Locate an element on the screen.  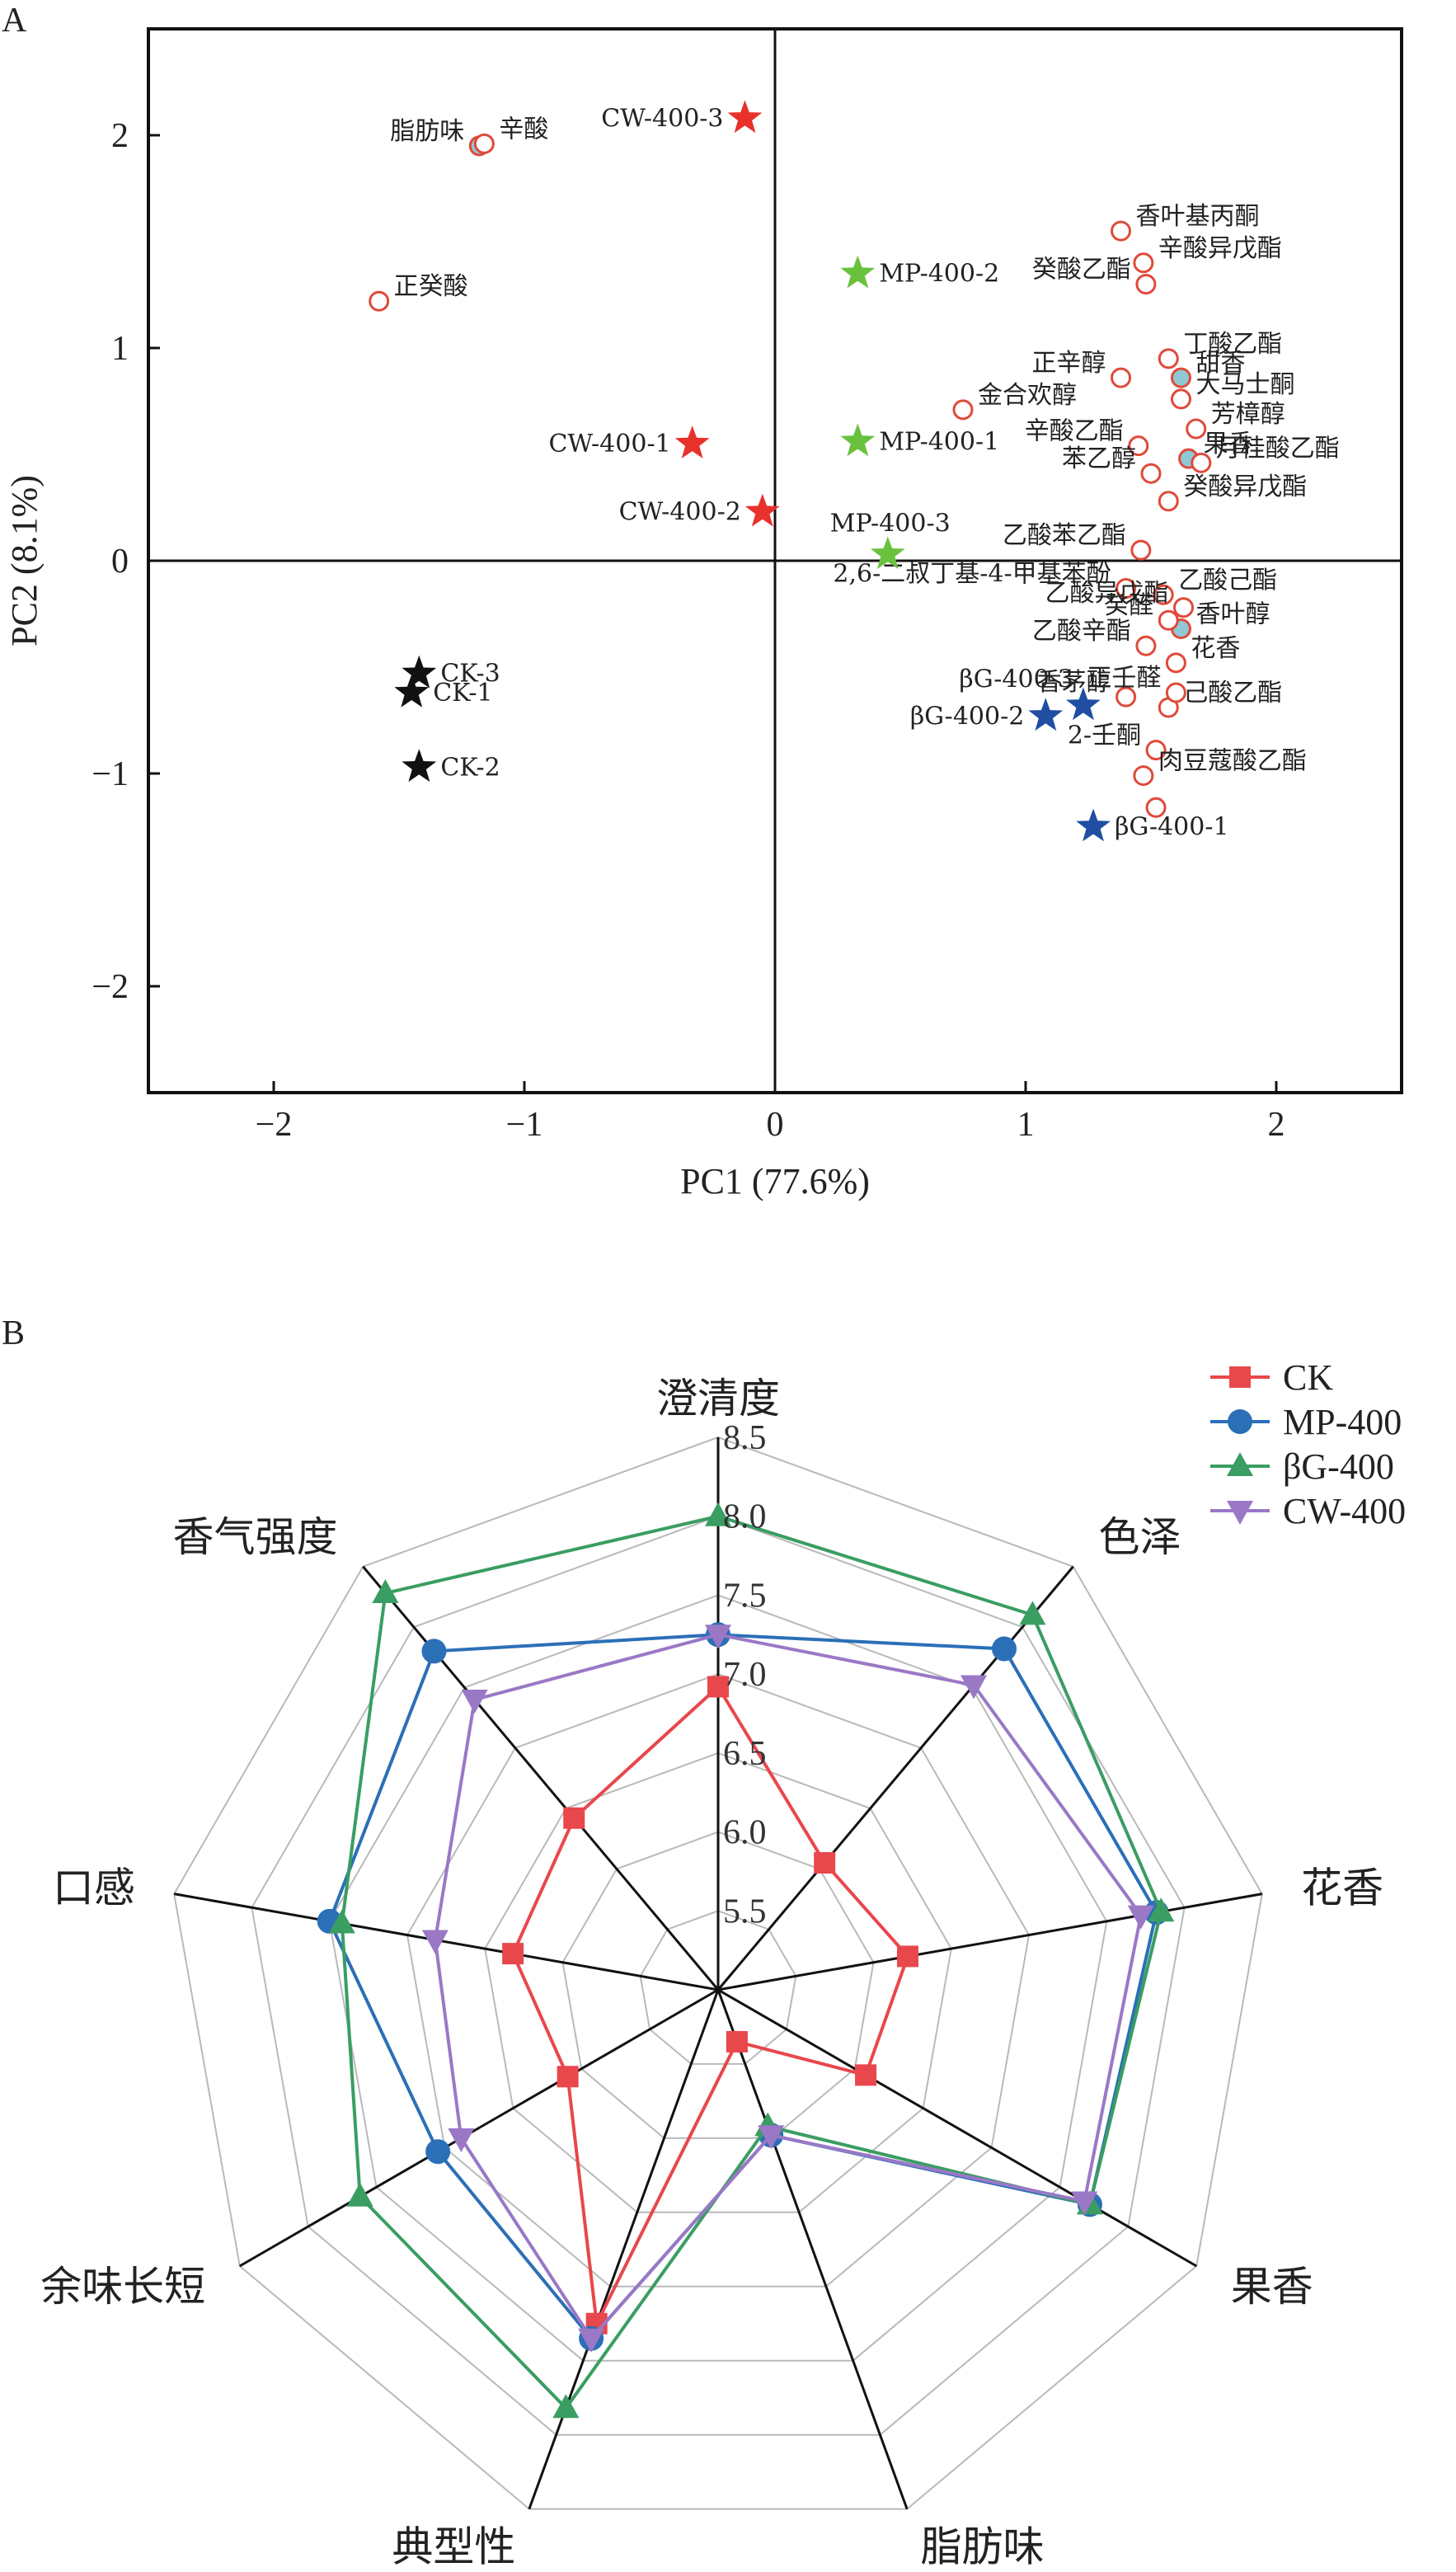
variable-label: 香叶醇 is located at coordinates (1232, 615).